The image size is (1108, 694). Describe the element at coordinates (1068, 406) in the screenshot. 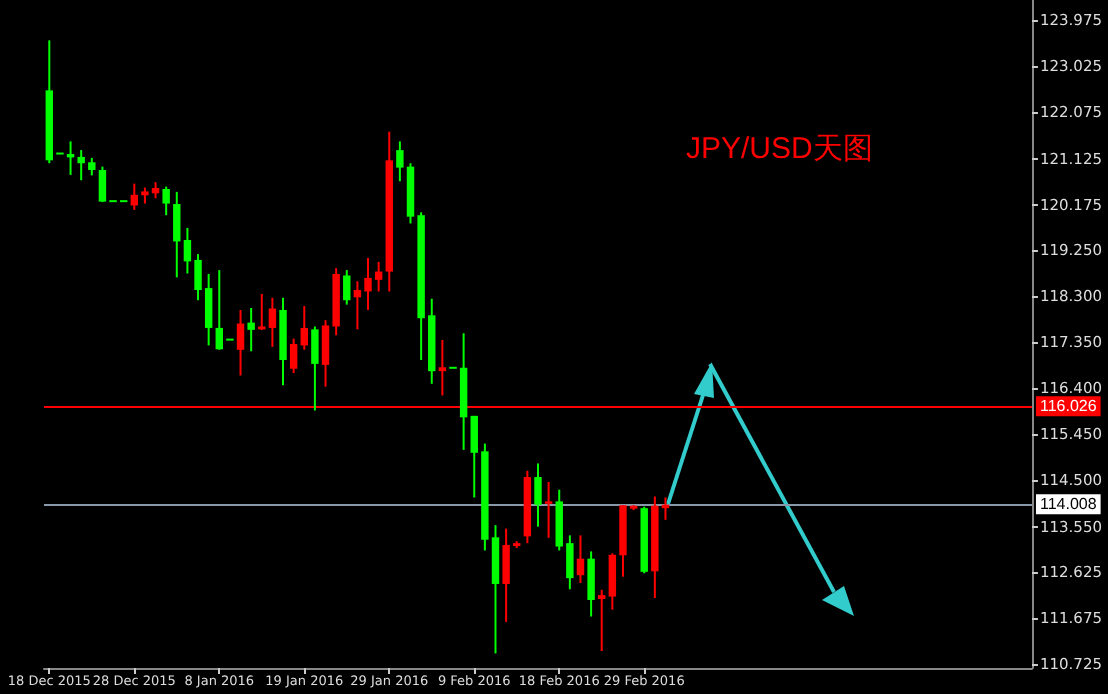

I see `ref-line-label: 116.026` at that location.